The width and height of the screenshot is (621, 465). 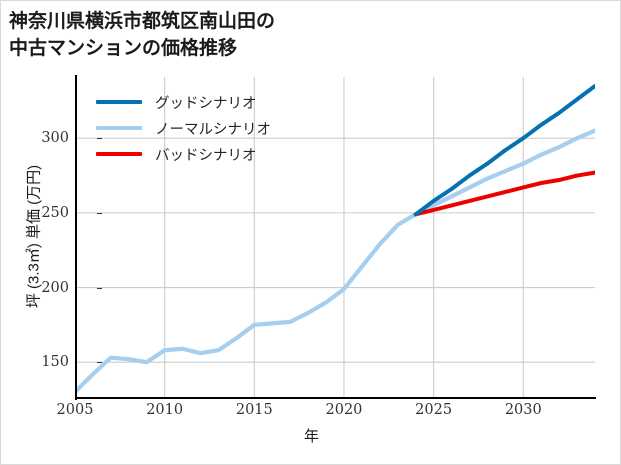 I want to click on y-tick-label: 150, so click(x=55, y=362).